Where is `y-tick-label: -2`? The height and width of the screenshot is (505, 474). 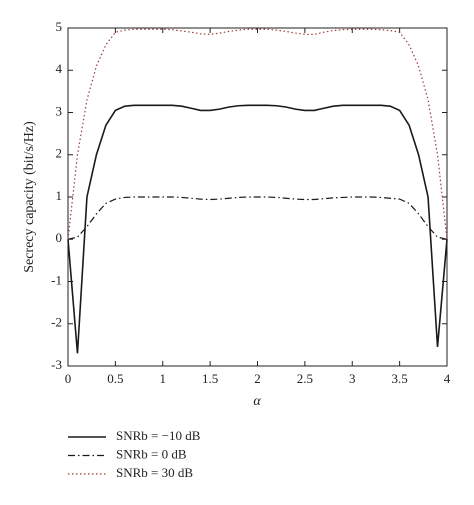 y-tick-label: -2 is located at coordinates (56, 322).